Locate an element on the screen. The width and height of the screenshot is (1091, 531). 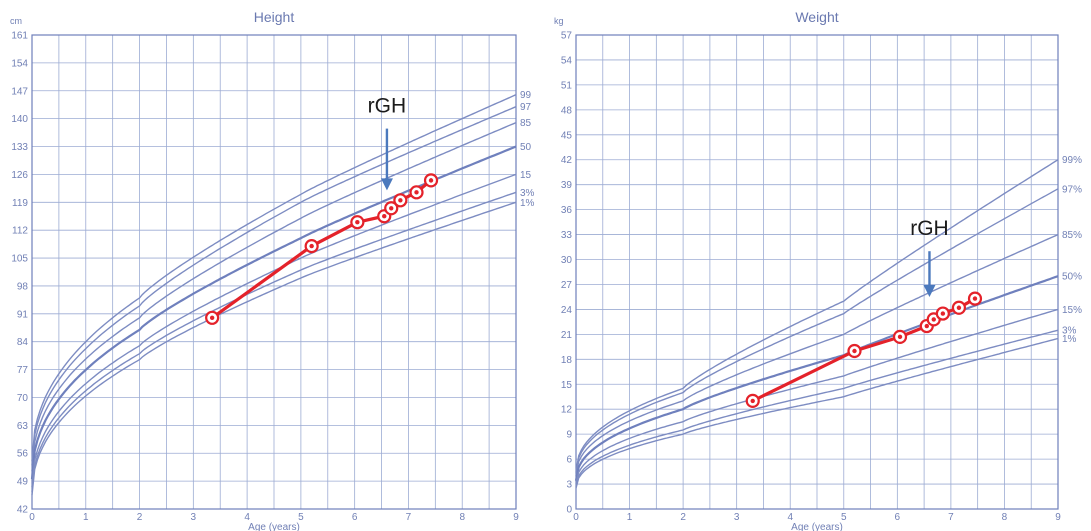
height-x-tick-label: 9 is located at coordinates (516, 517).